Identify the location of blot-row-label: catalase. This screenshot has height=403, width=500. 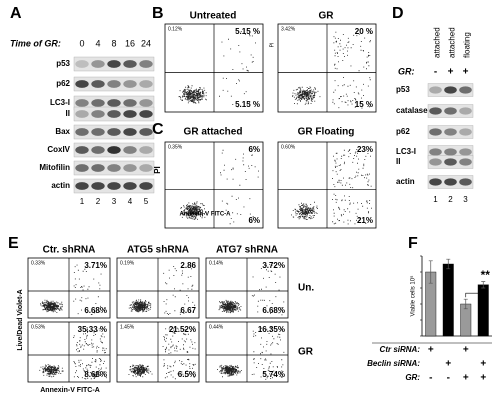
(412, 110).